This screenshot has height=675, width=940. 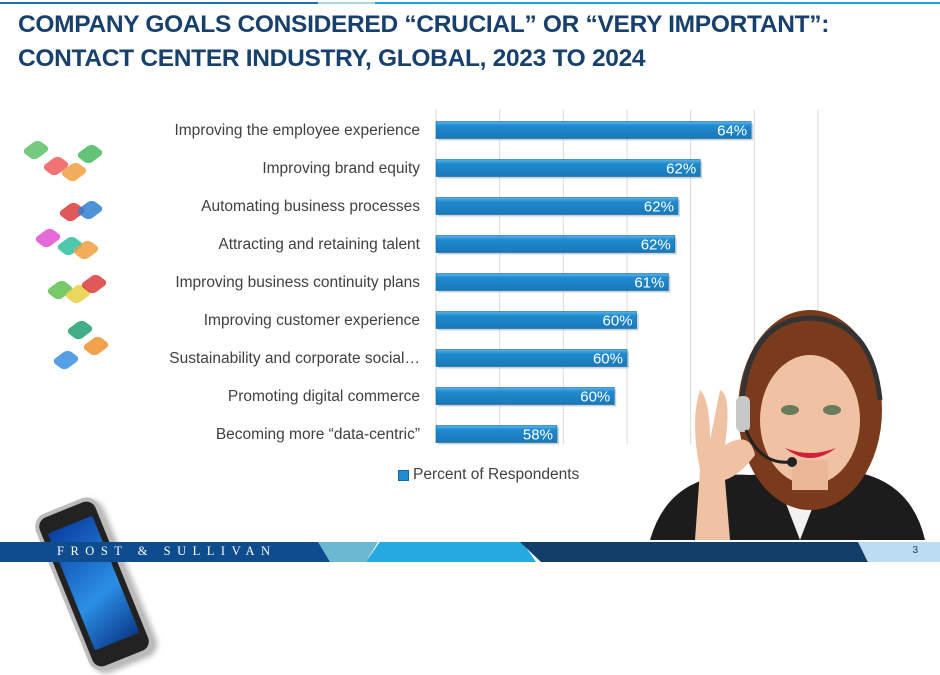 I want to click on call-center-agent-photo, so click(x=787, y=425).